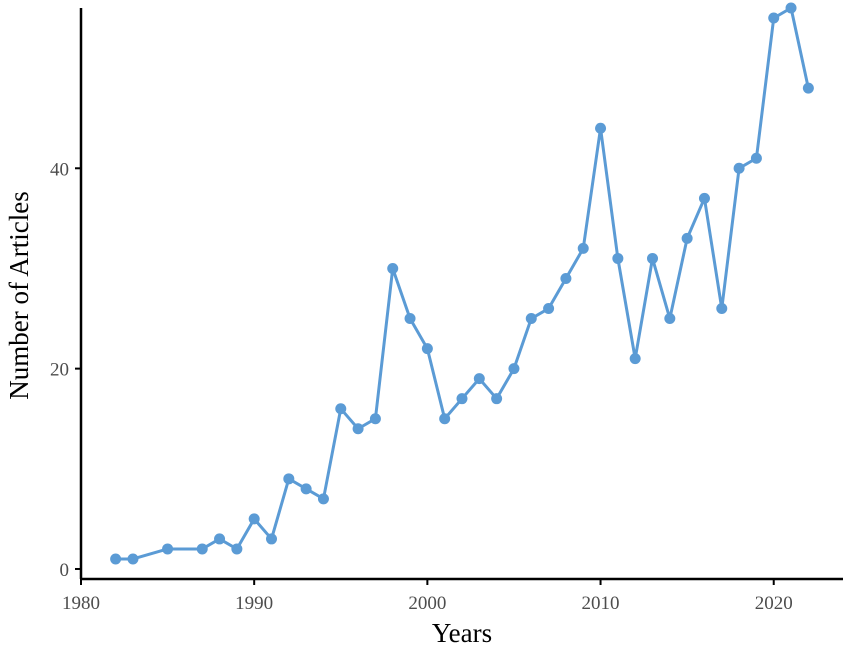  Describe the element at coordinates (19, 295) in the screenshot. I see `y-axis-title: Number of Articles` at that location.